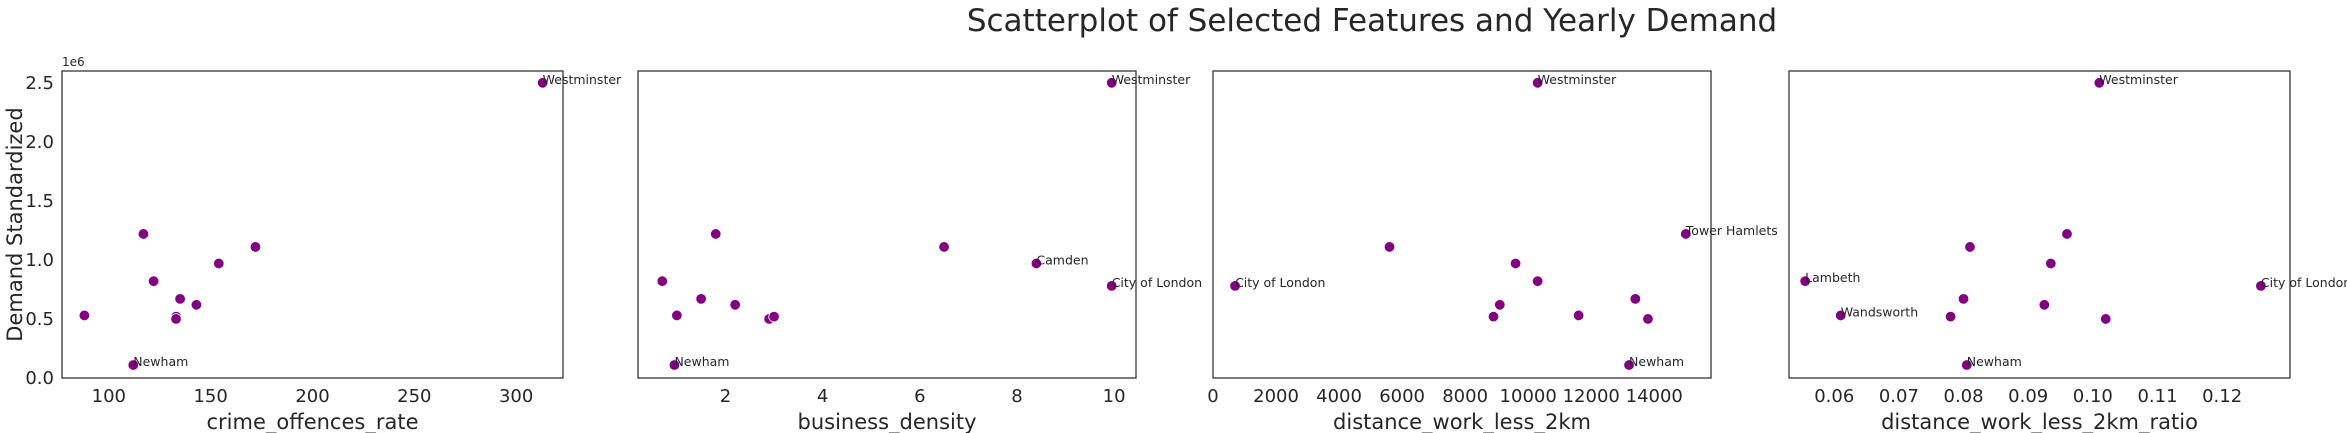 The image size is (2347, 433). I want to click on y-tick-label: 2.5, so click(39, 83).